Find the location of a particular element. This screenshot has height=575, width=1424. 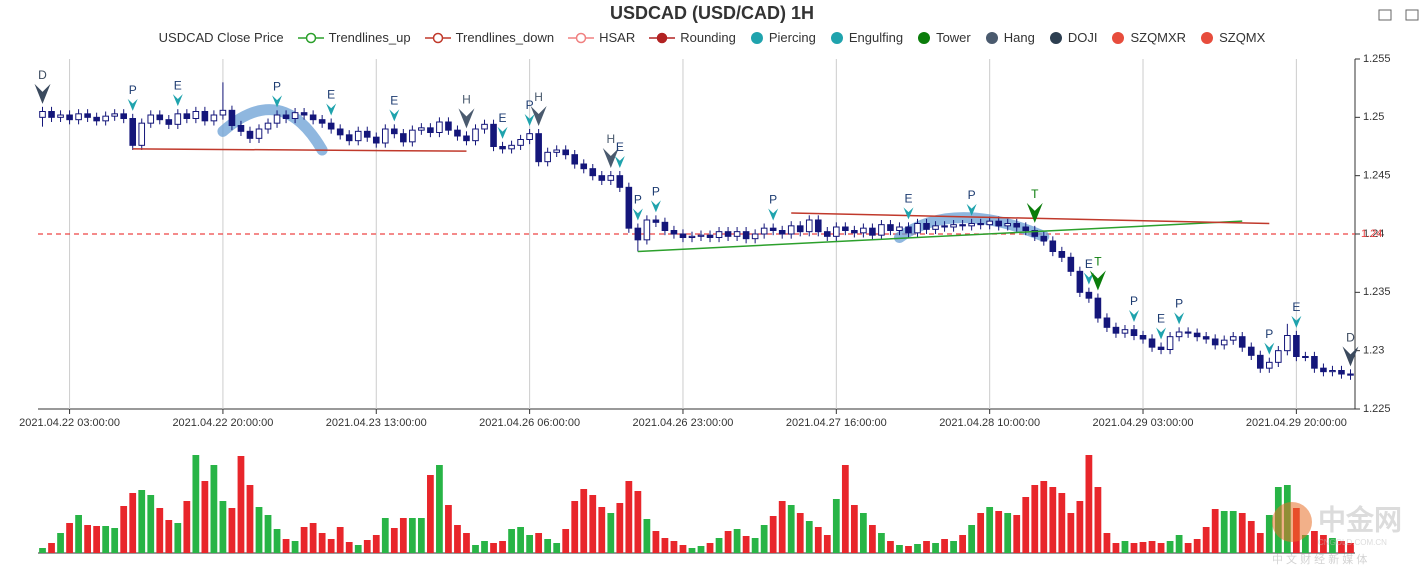

legend-item: USDCAD Close Price is located at coordinates (221, 37).